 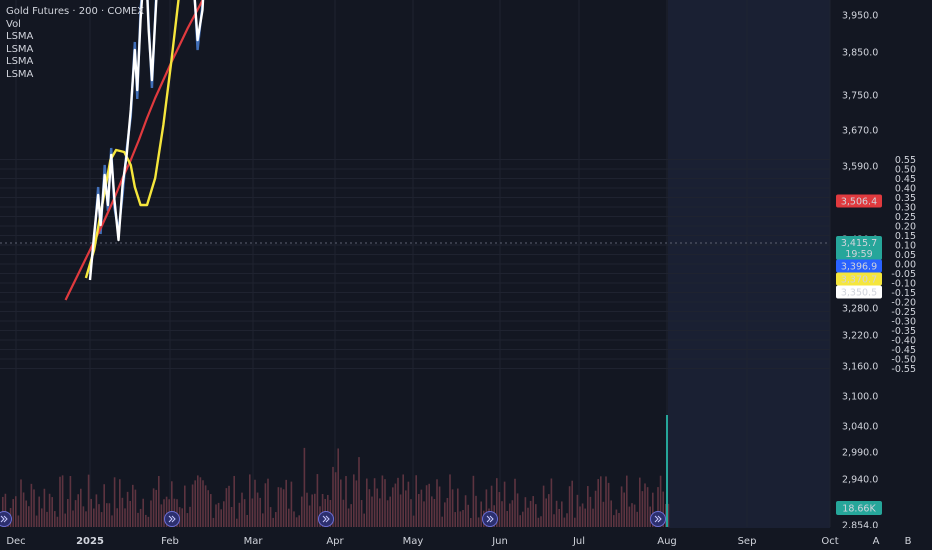 What do you see at coordinates (829, 541) in the screenshot?
I see `time-tick-label: Oct` at bounding box center [829, 541].